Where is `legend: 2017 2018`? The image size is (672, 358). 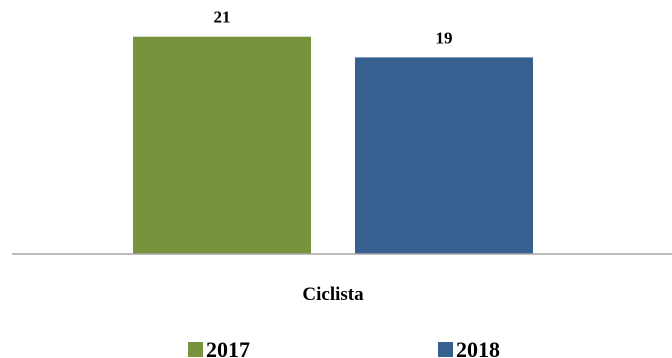 legend: 2017 2018 is located at coordinates (344, 347).